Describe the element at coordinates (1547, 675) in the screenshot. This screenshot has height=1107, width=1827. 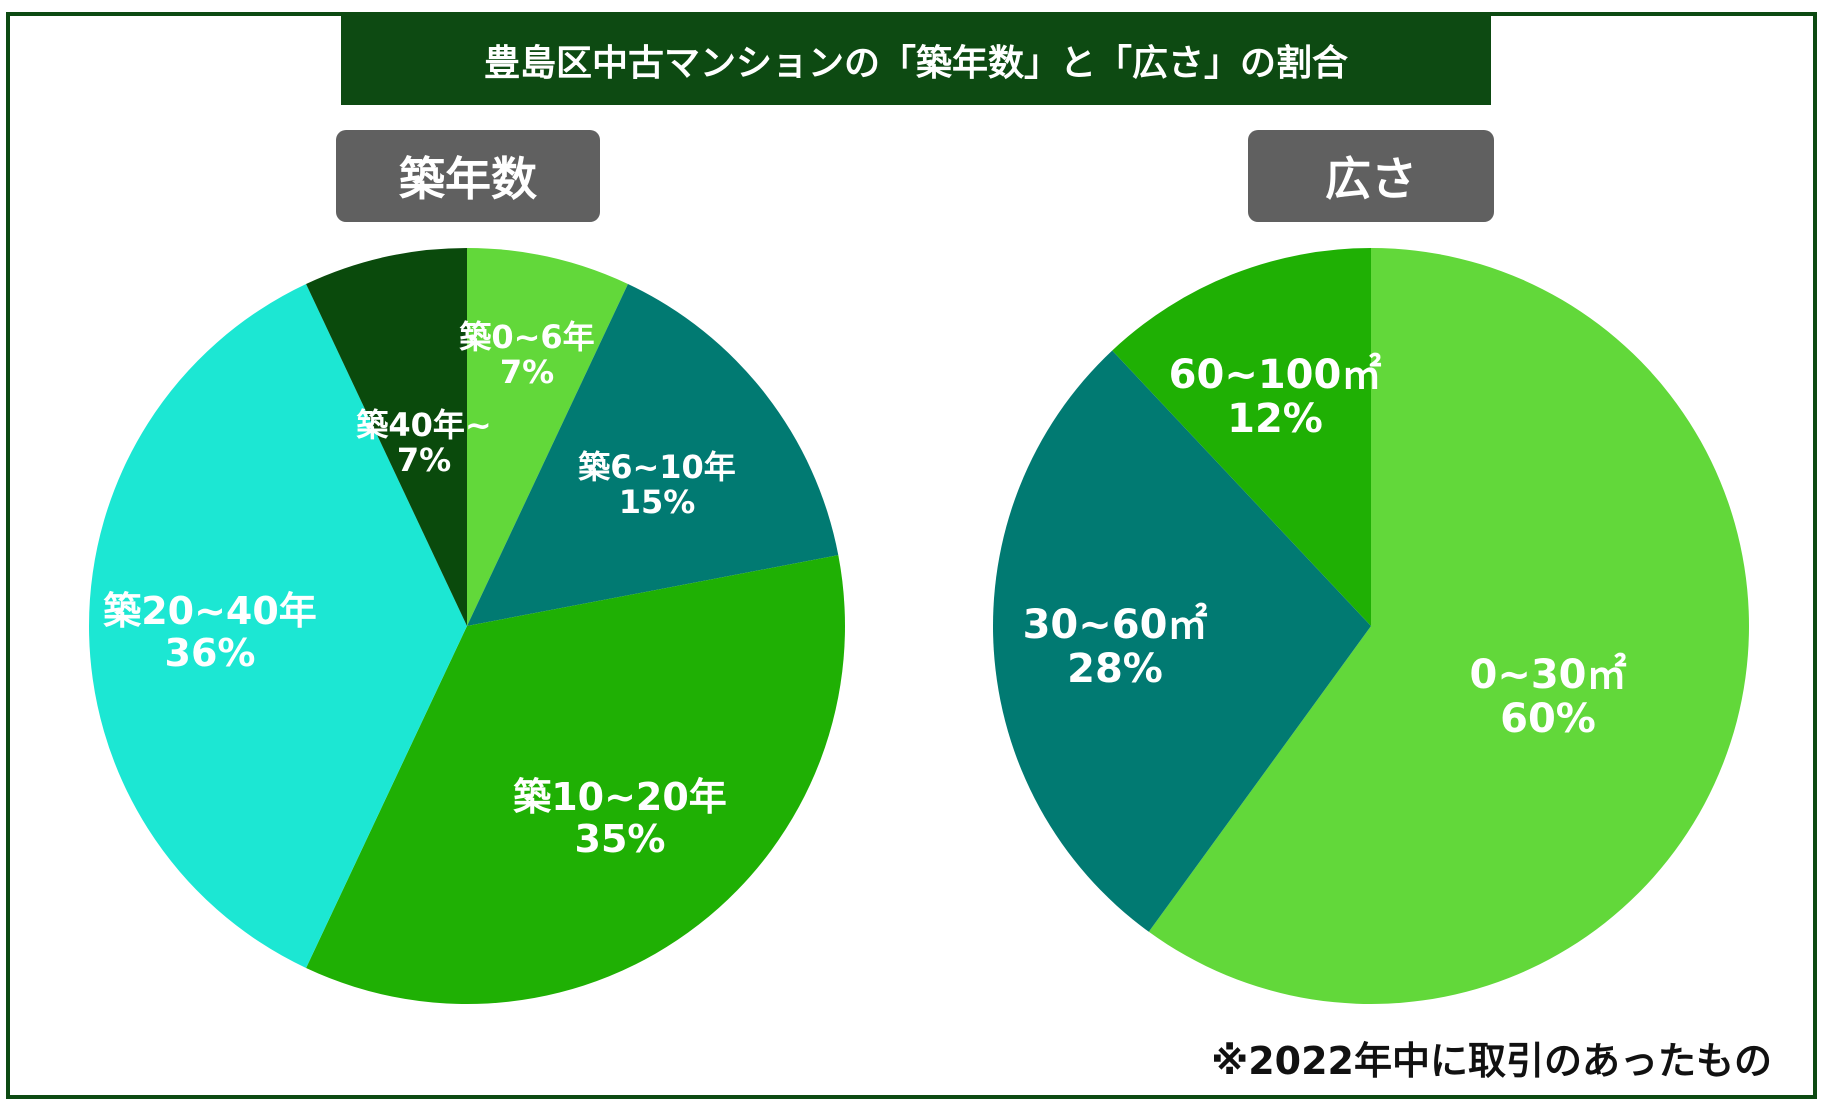
I see `pie1-slice-0-label: 0~30㎡` at that location.